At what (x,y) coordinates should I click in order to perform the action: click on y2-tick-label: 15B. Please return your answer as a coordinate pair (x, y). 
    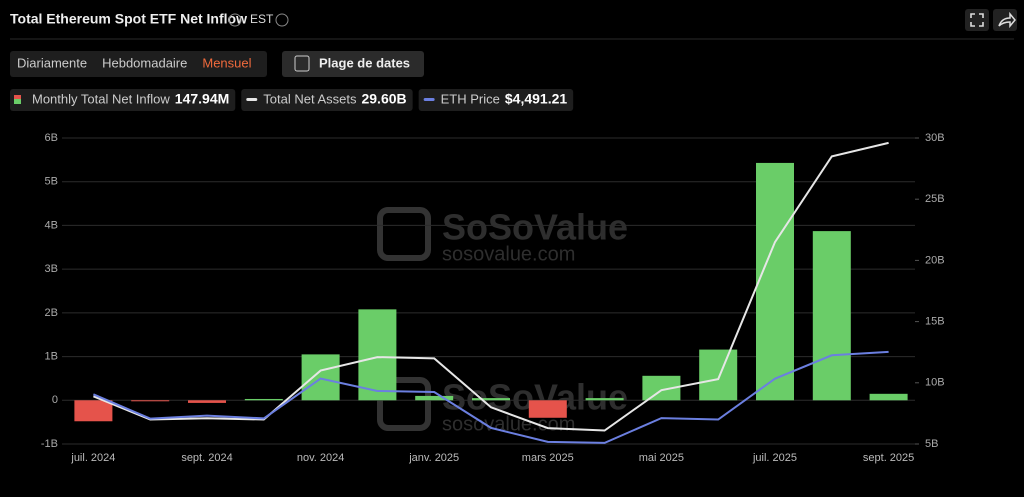
    Looking at the image, I should click on (935, 322).